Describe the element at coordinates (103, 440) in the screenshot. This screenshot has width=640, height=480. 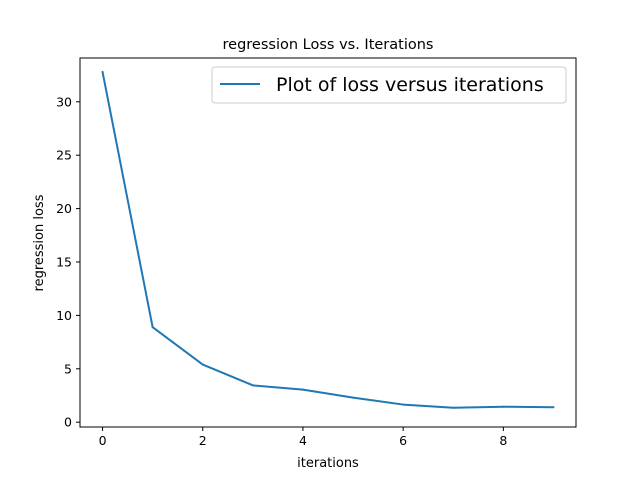
I see `x-tick-label: 0` at that location.